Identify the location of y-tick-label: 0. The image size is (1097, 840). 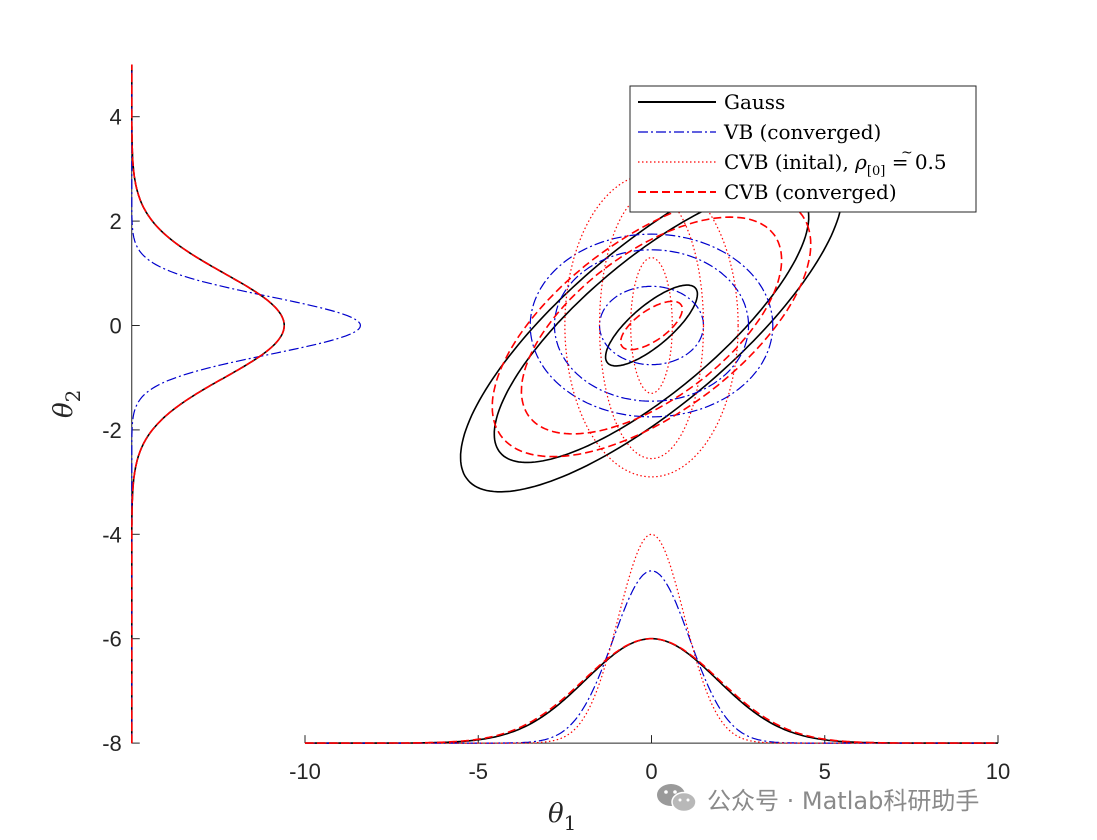
(116, 326).